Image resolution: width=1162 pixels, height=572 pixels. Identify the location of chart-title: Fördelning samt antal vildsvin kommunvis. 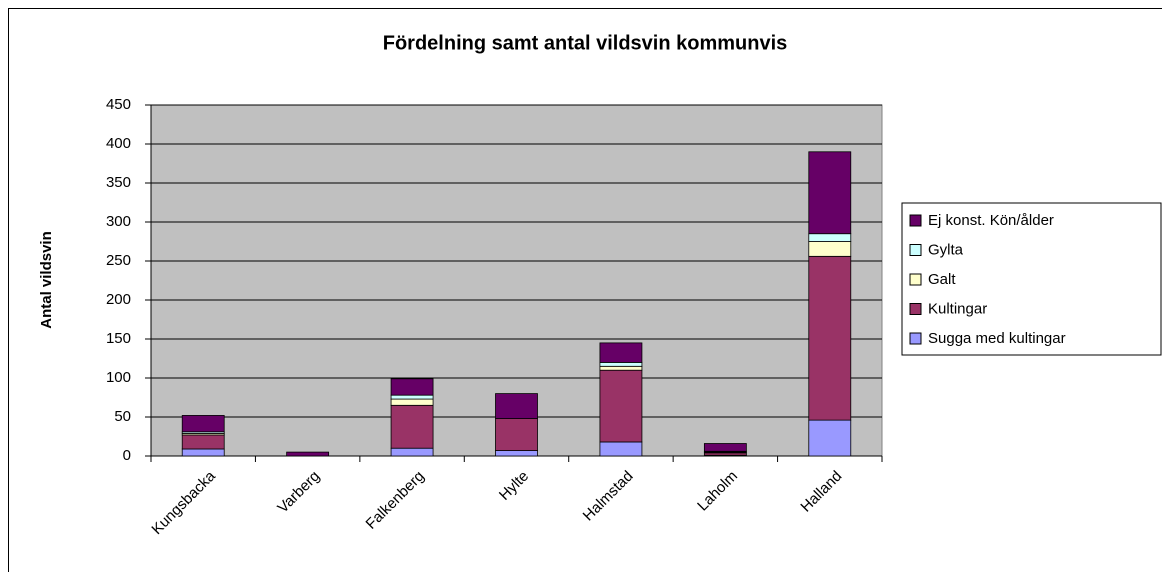
(585, 43).